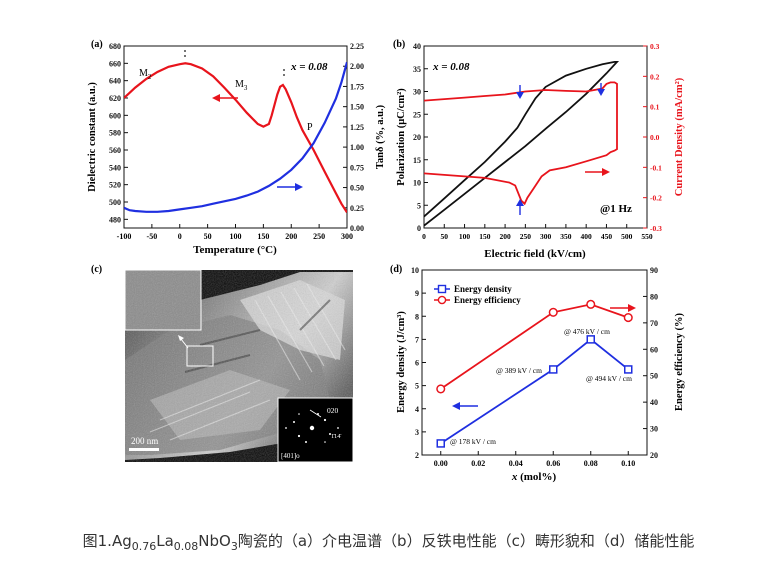 The width and height of the screenshot is (777, 570). Describe the element at coordinates (225, 98) in the screenshot. I see `red-arrow-left` at that location.